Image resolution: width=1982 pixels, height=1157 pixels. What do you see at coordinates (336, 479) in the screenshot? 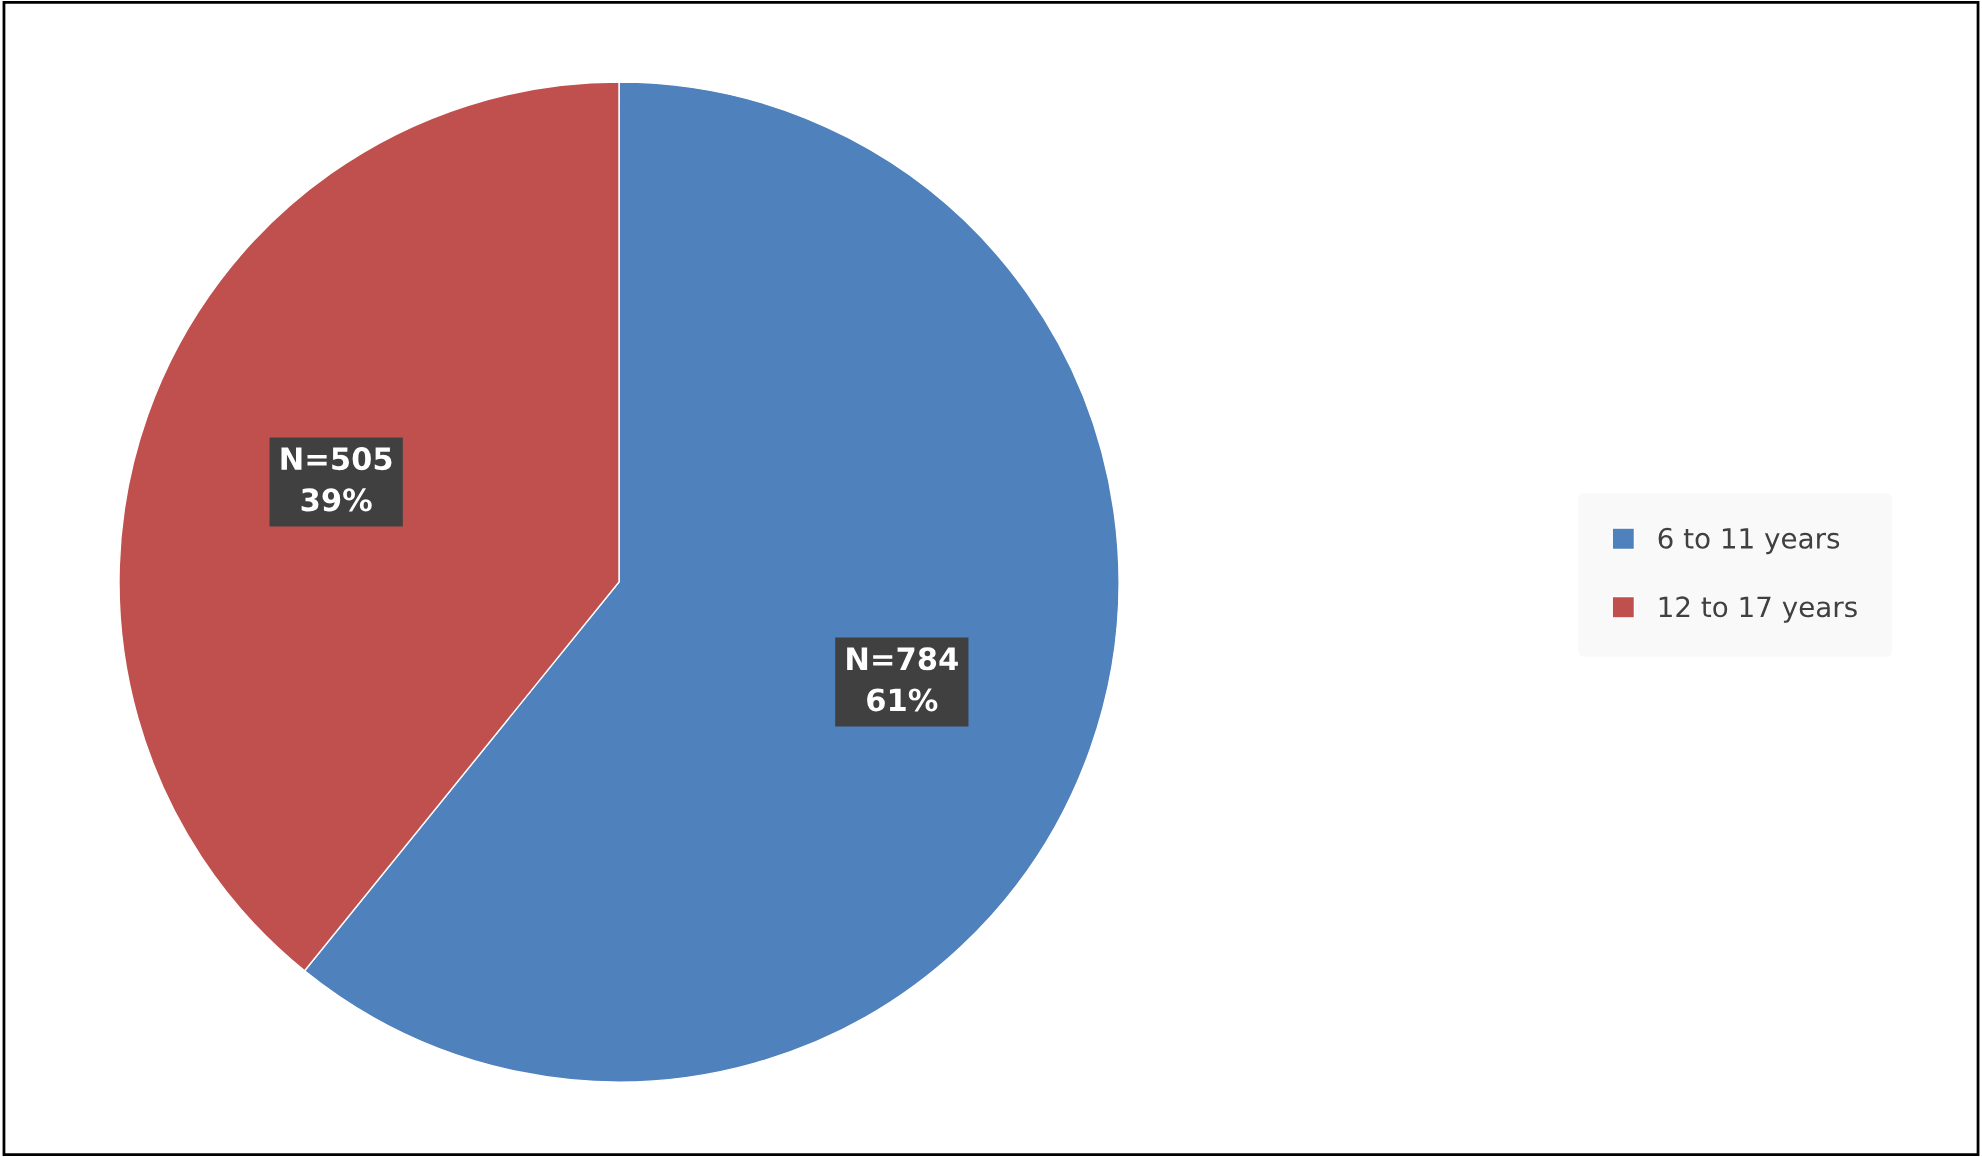
I see `data-label: N=505 39%` at bounding box center [336, 479].